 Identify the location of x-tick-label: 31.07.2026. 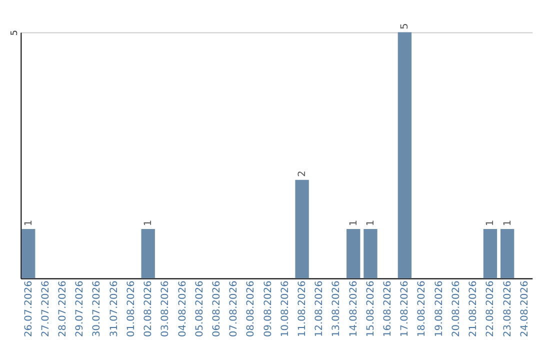
(114, 308).